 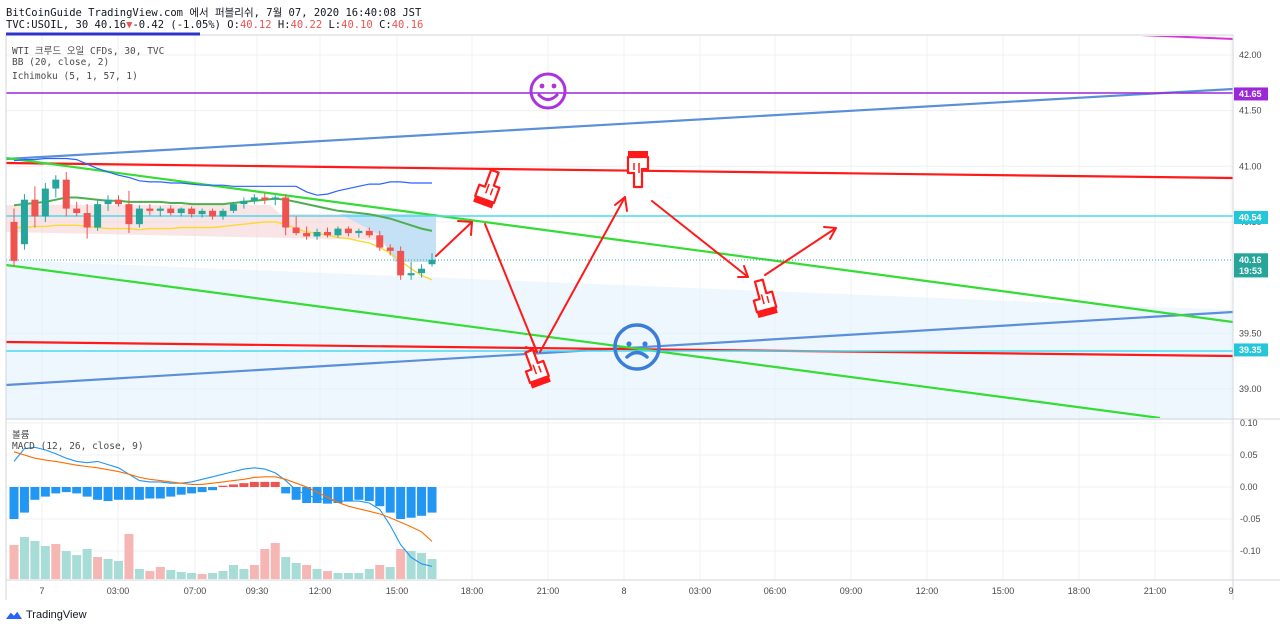 I want to click on price-tick-label: 39.50, so click(x=1250, y=333).